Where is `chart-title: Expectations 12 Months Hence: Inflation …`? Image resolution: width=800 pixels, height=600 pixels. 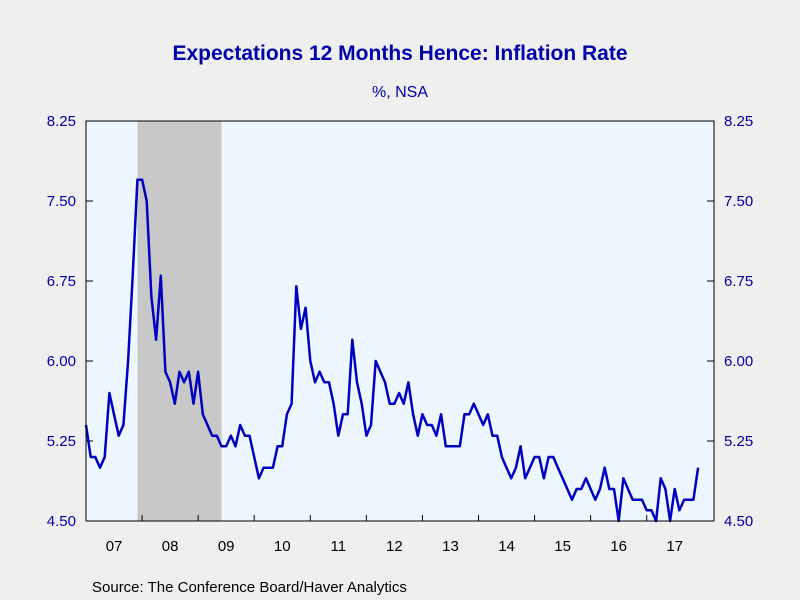
chart-title: Expectations 12 Months Hence: Inflation … is located at coordinates (399, 53).